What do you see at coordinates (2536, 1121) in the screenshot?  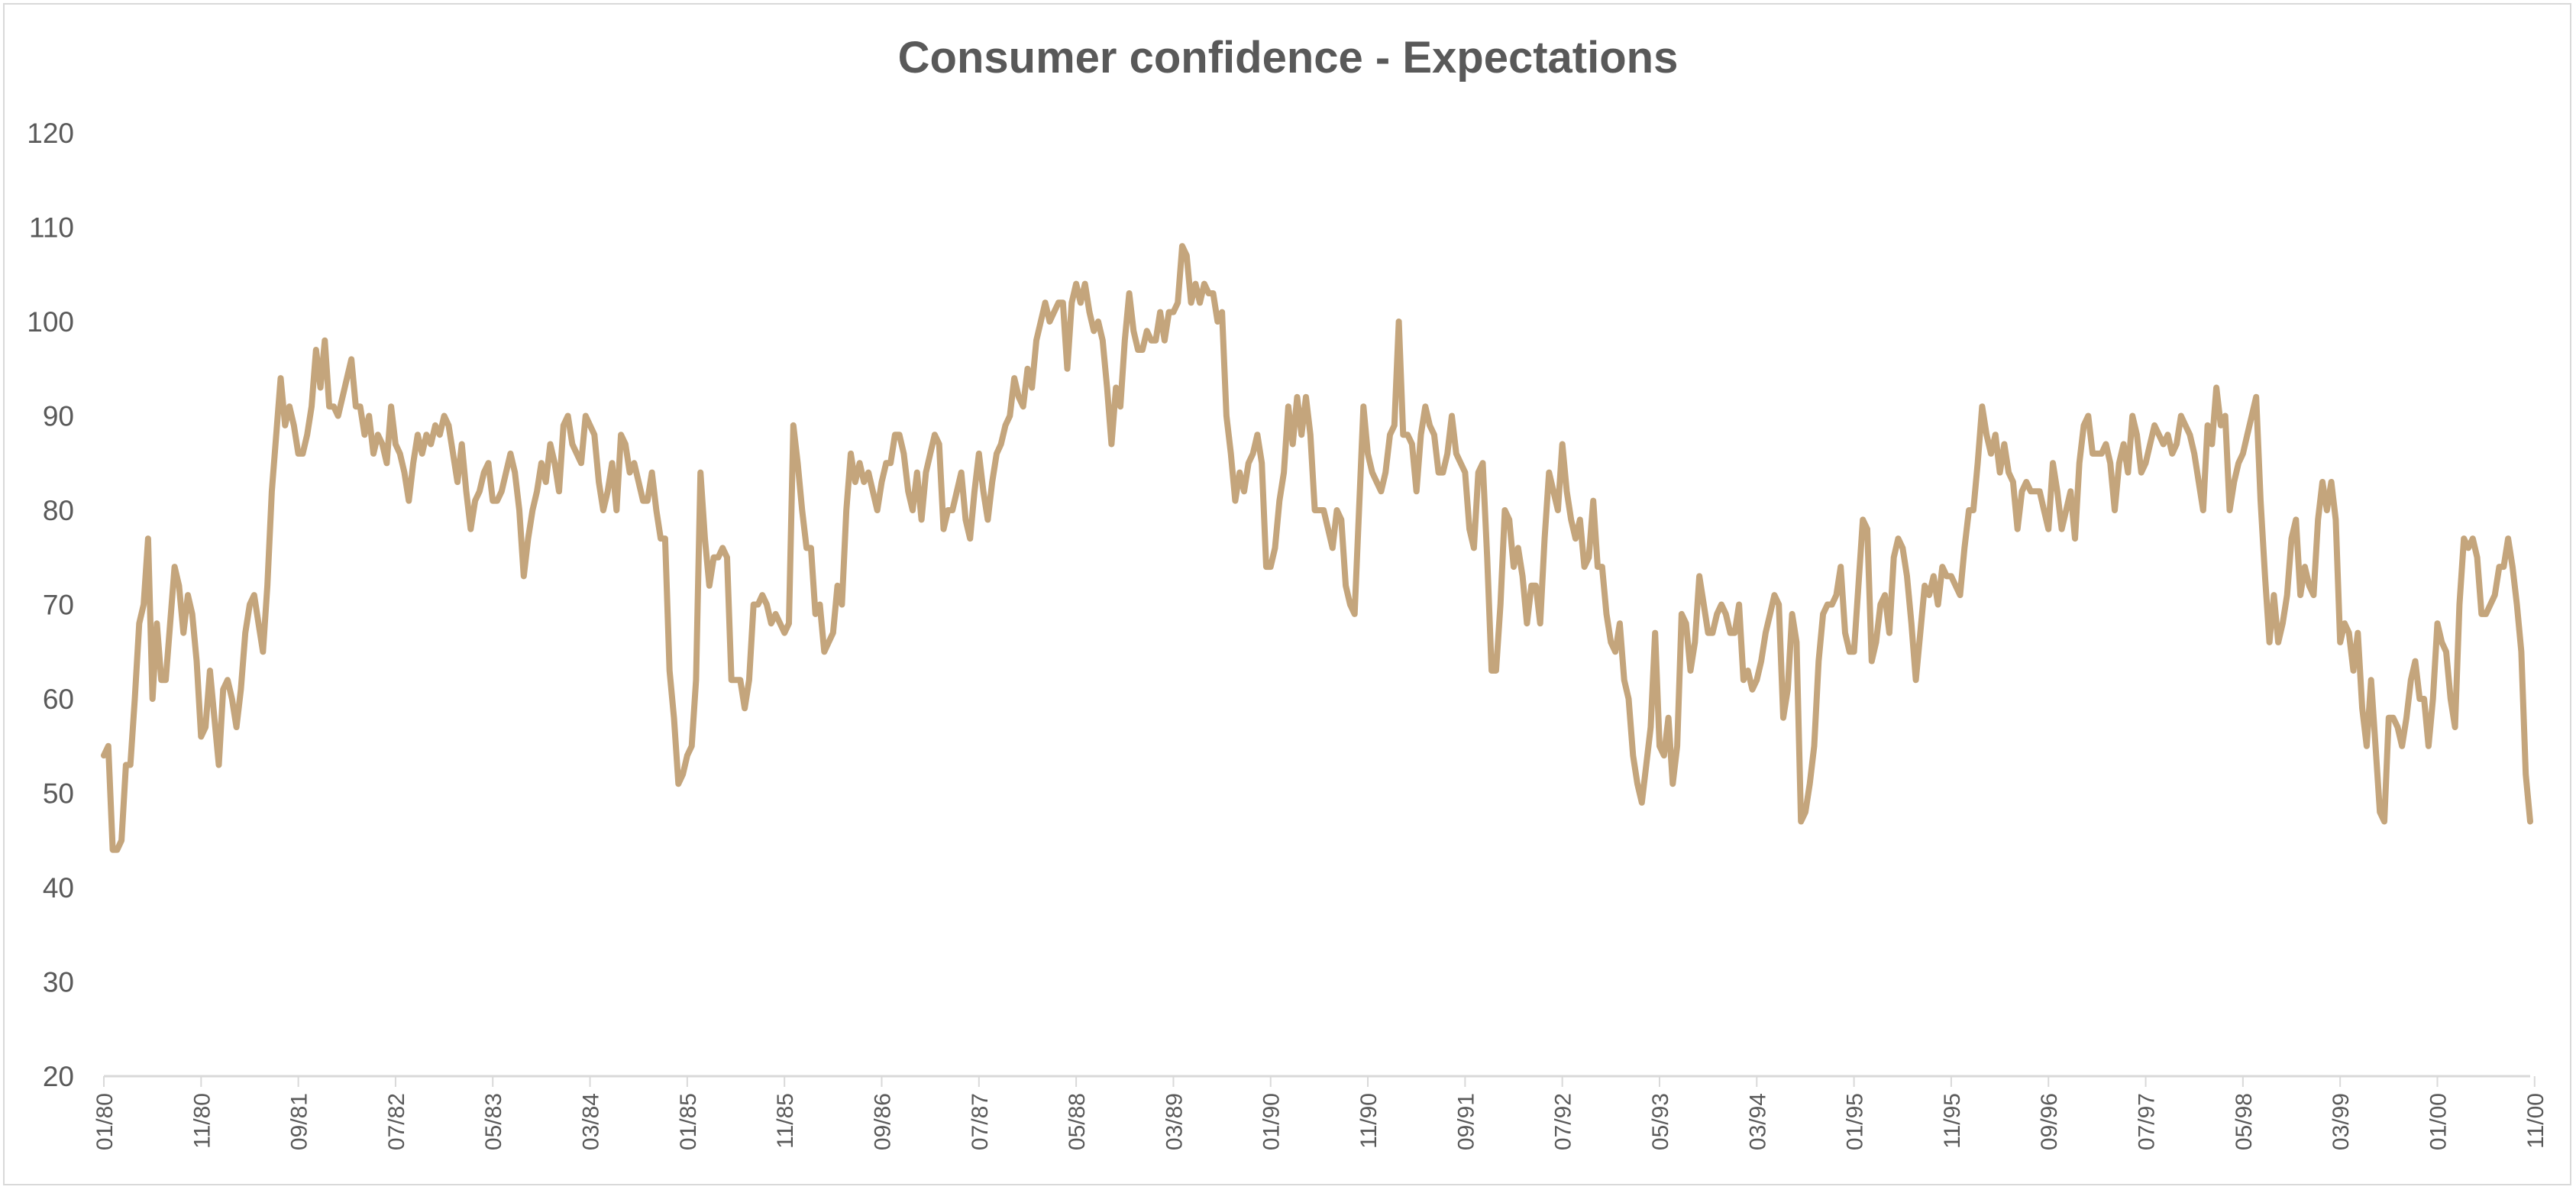 I see `x-tick-label: 11/00` at bounding box center [2536, 1121].